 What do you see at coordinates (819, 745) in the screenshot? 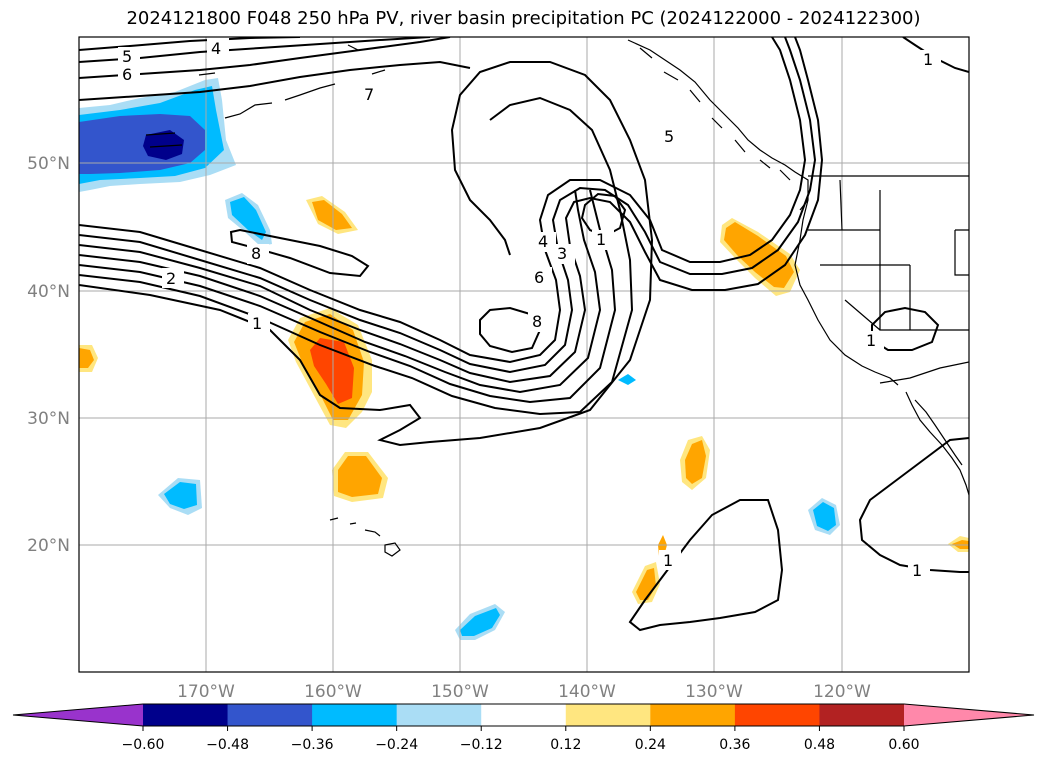
I see `colorbar-tick-label: 0.48` at bounding box center [819, 745].